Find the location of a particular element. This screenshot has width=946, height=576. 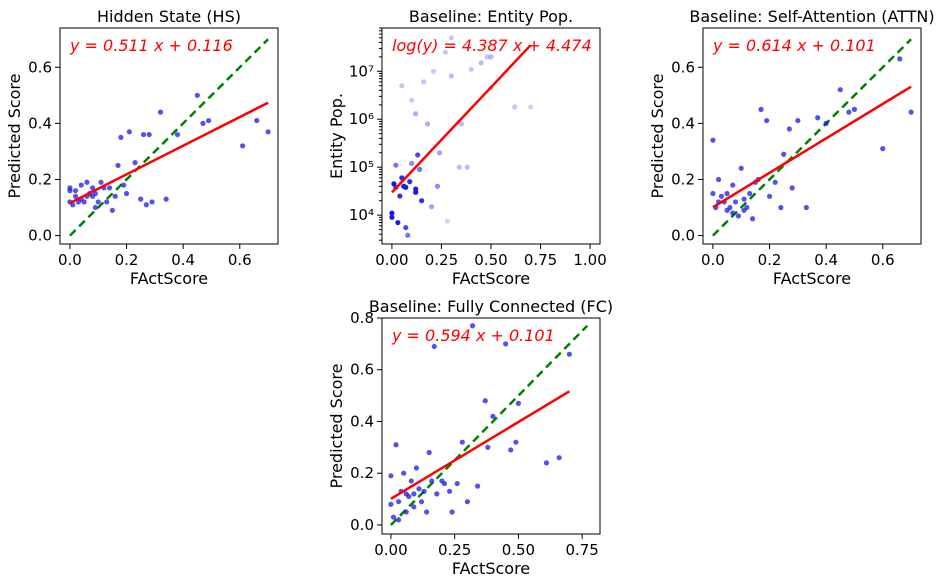

plot-title: Baseline: Entity Pop. is located at coordinates (491, 16).